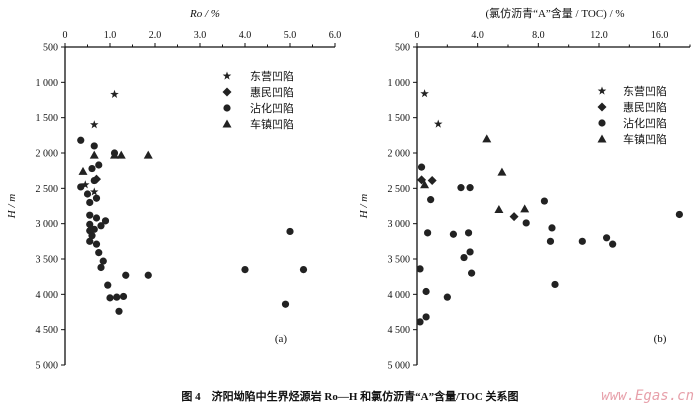 The height and width of the screenshot is (407, 700). What do you see at coordinates (335, 35) in the screenshot?
I see `x-tick-label: 6.0` at bounding box center [335, 35].